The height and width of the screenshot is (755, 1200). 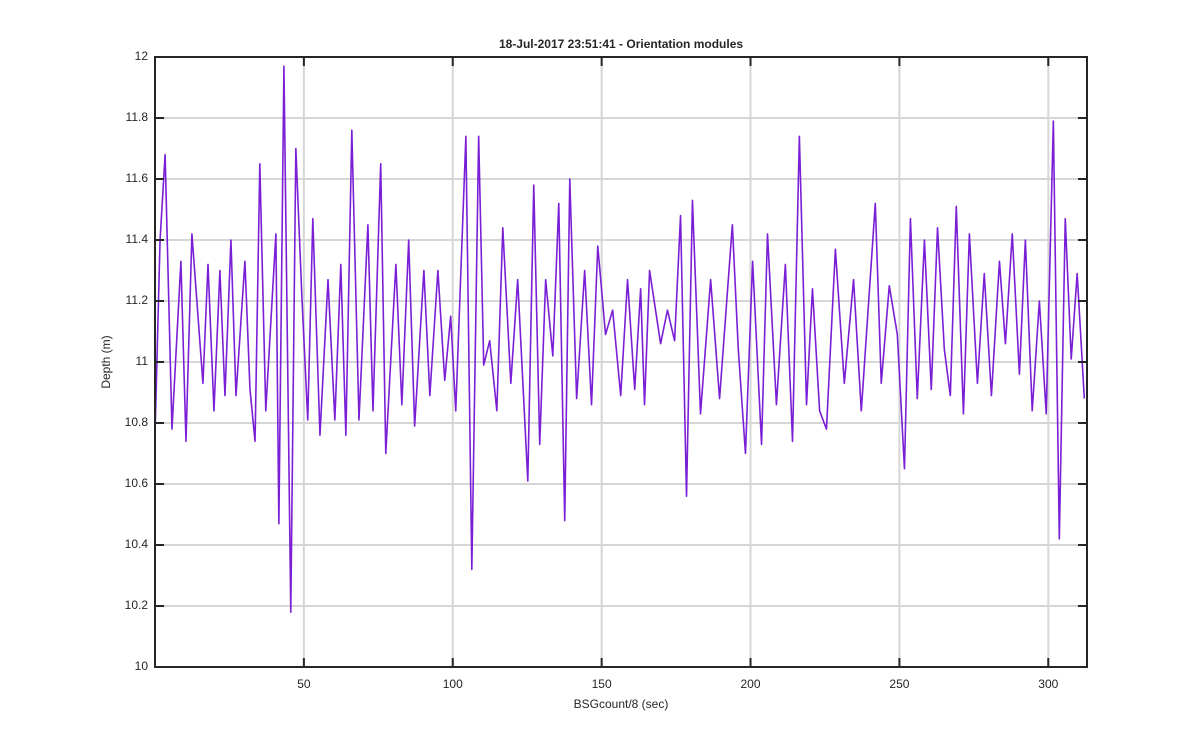 I want to click on y-tick-label: 11.6, so click(x=137, y=178).